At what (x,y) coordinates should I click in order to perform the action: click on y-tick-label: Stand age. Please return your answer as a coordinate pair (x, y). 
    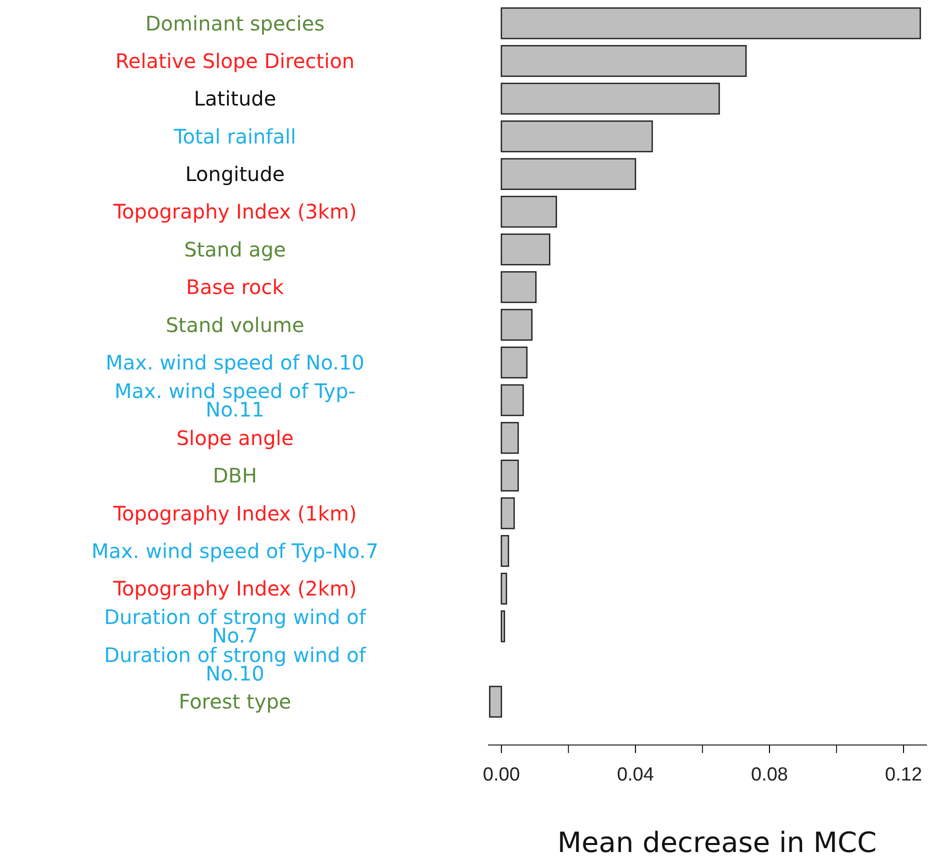
    Looking at the image, I should click on (235, 249).